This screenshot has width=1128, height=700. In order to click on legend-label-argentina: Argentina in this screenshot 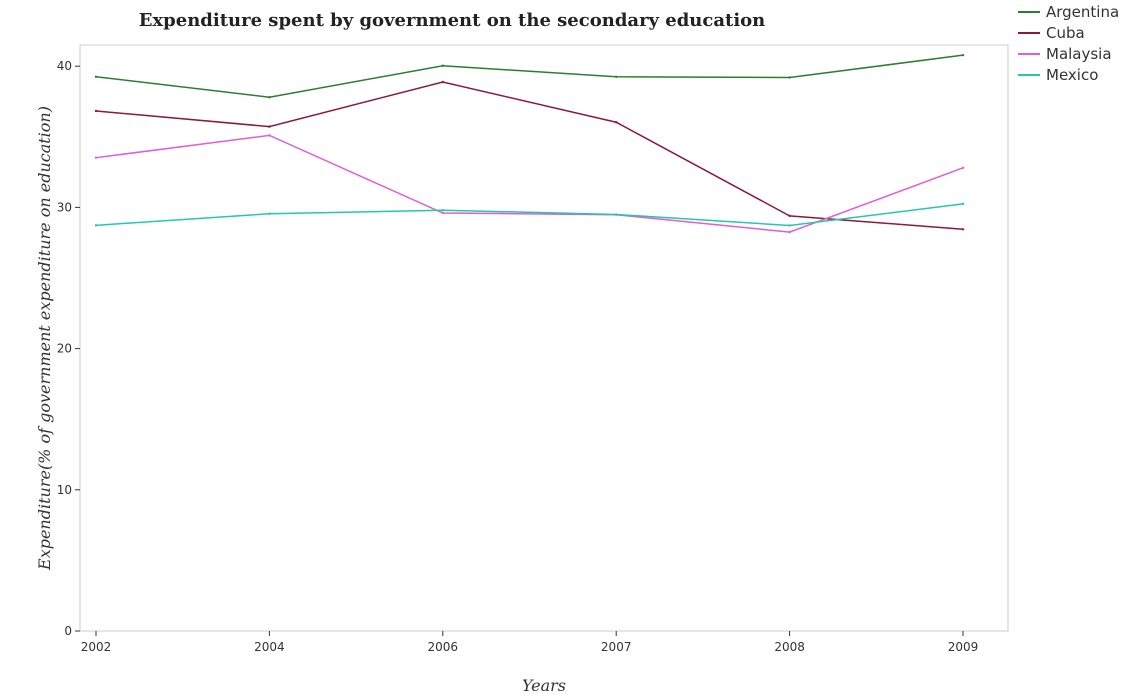, I will do `click(1082, 12)`.